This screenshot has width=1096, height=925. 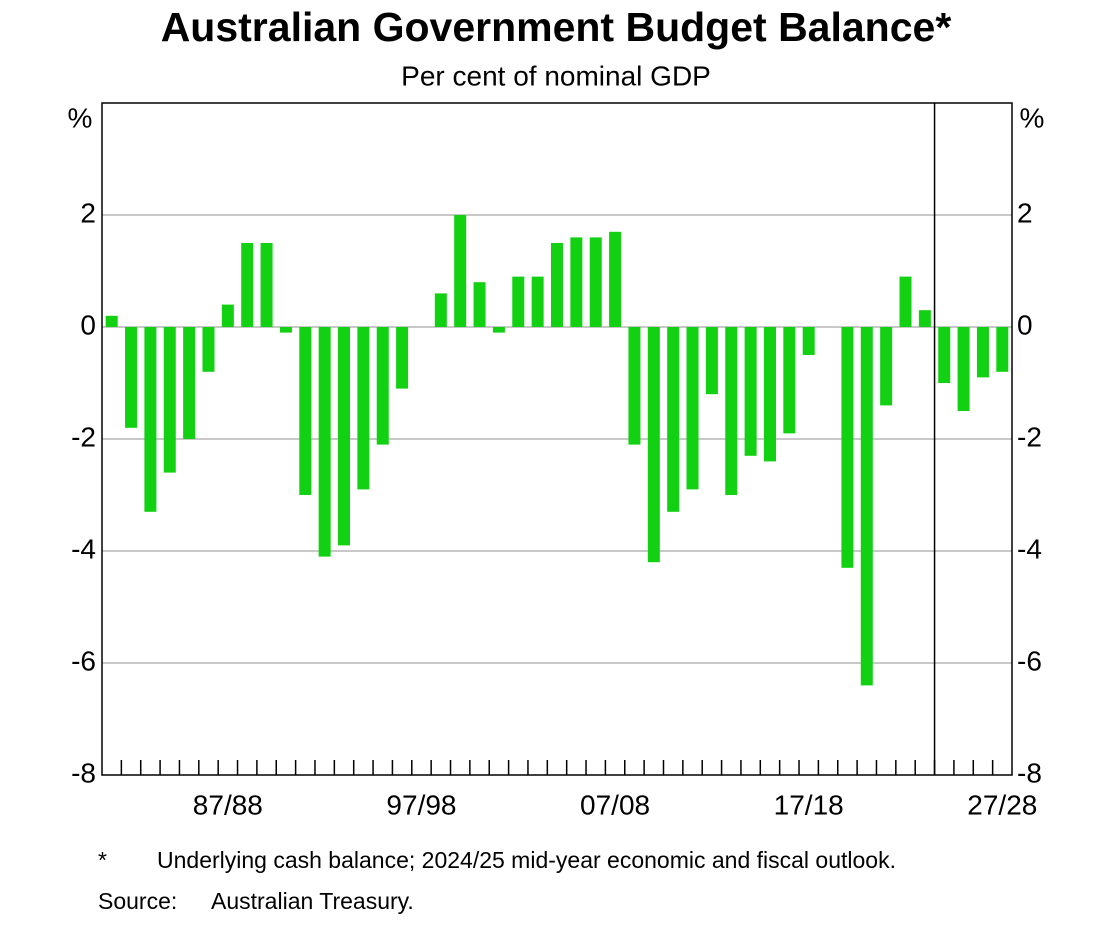 What do you see at coordinates (102, 860) in the screenshot?
I see `note-marker: *` at bounding box center [102, 860].